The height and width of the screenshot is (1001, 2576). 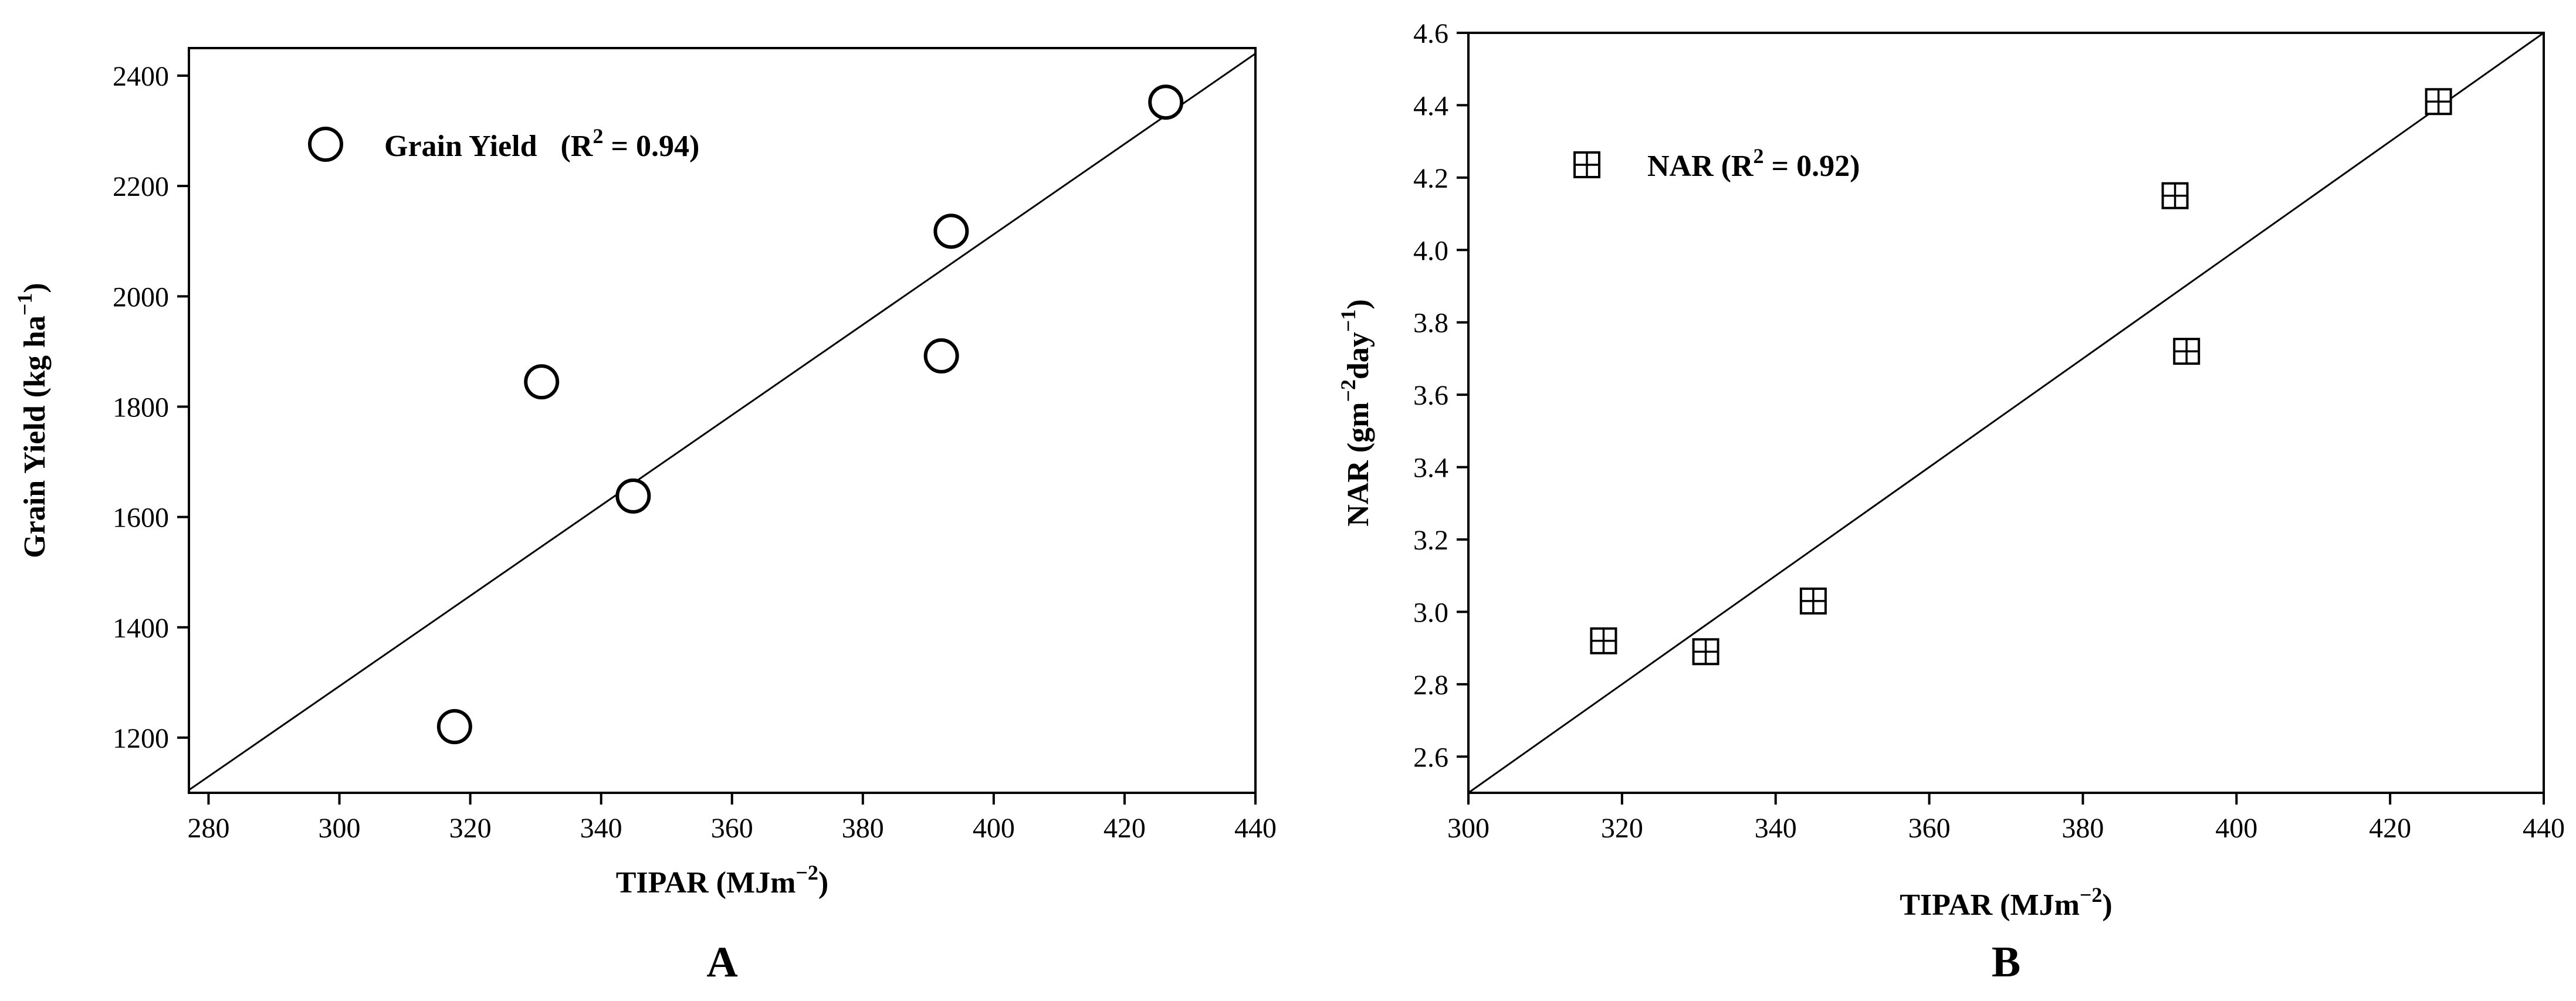 I want to click on y-tick-label: 2000, so click(x=141, y=297).